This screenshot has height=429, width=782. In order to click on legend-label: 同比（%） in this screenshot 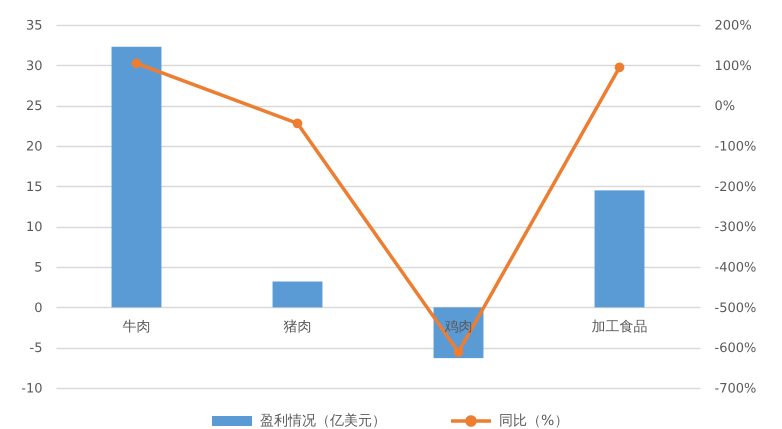, I will do `click(533, 421)`.